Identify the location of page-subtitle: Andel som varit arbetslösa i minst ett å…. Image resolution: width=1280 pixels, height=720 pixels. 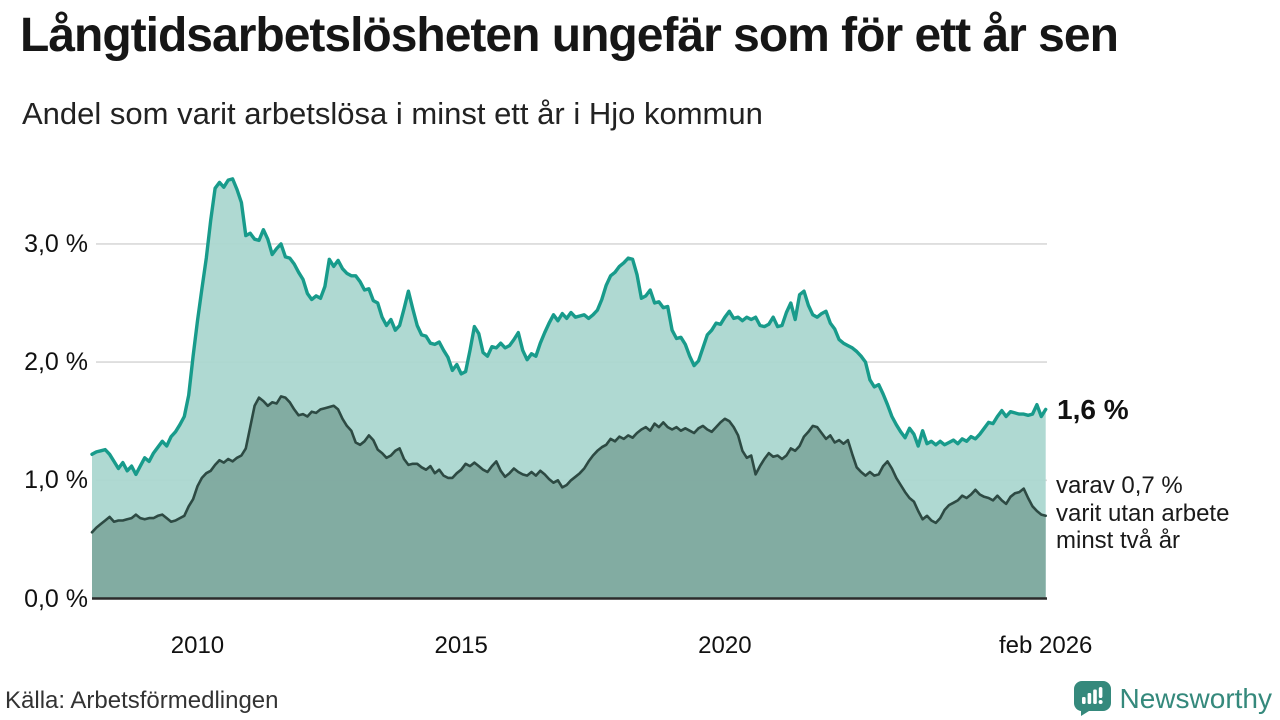
(392, 113).